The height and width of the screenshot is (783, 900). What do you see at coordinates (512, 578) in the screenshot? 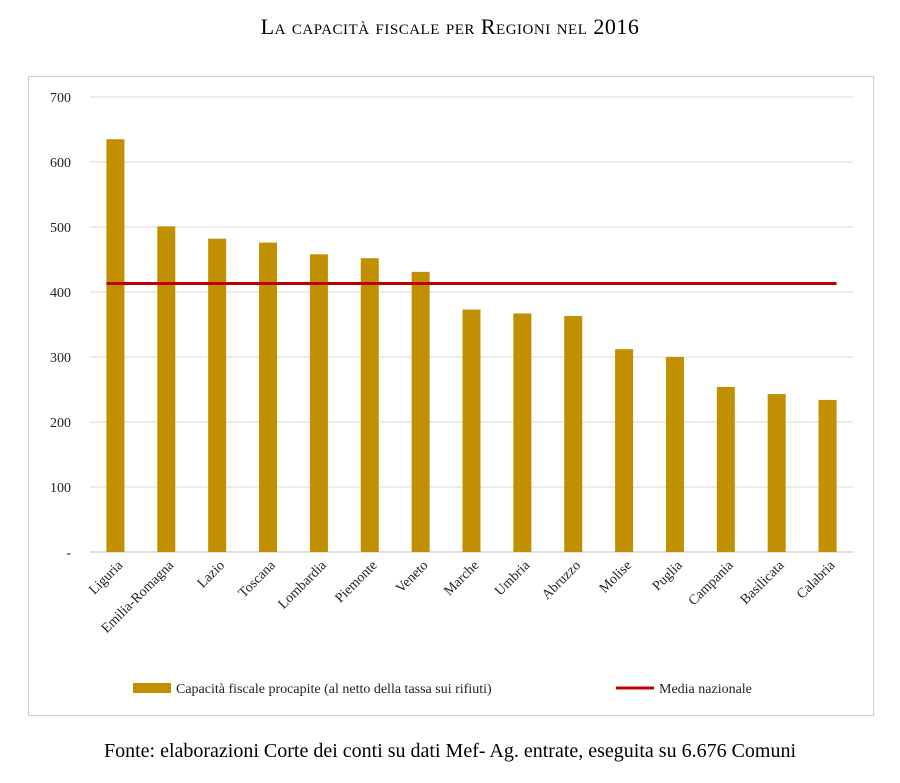
I see `x-tick-label: Umbria` at bounding box center [512, 578].